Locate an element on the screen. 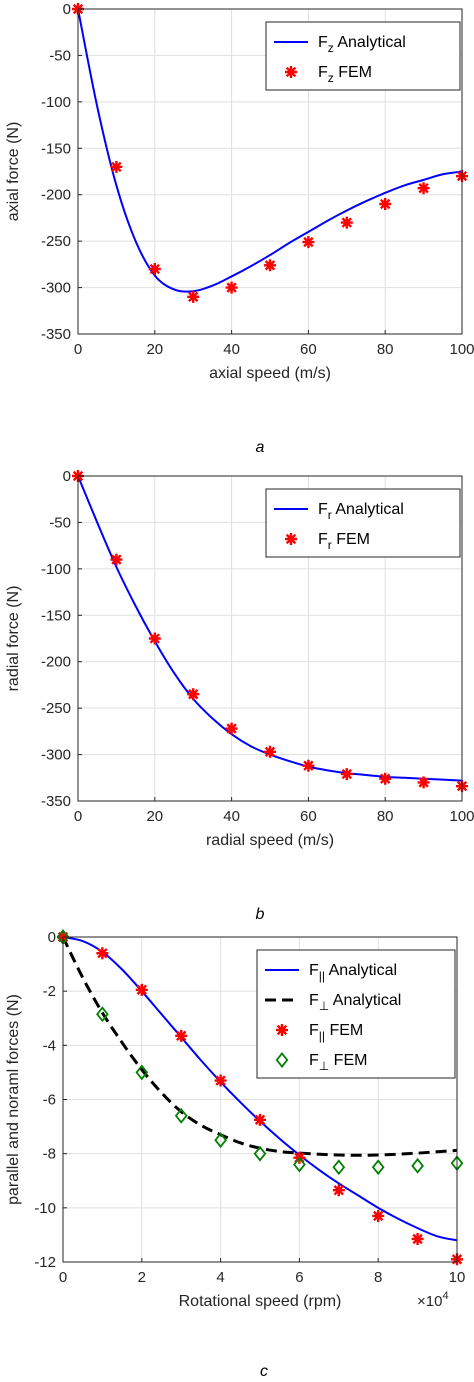 The width and height of the screenshot is (474, 1382). legend: F|| Analytical F⊥ Analytical F|| FEM F⊥ FEM is located at coordinates (356, 1014).